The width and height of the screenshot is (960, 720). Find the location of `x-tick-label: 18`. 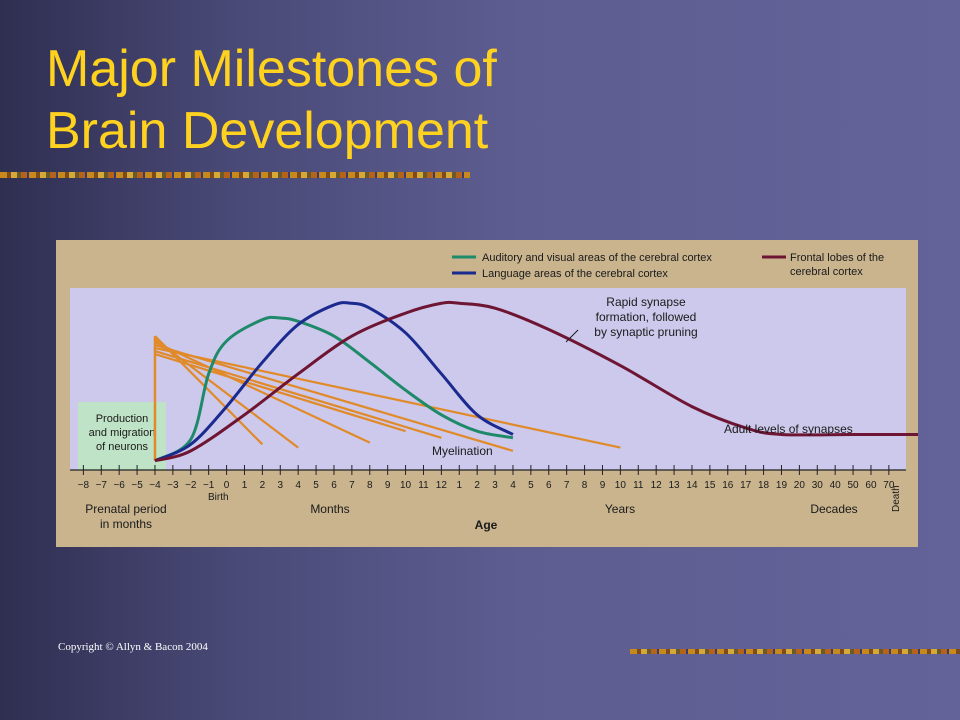

x-tick-label: 18 is located at coordinates (764, 485).